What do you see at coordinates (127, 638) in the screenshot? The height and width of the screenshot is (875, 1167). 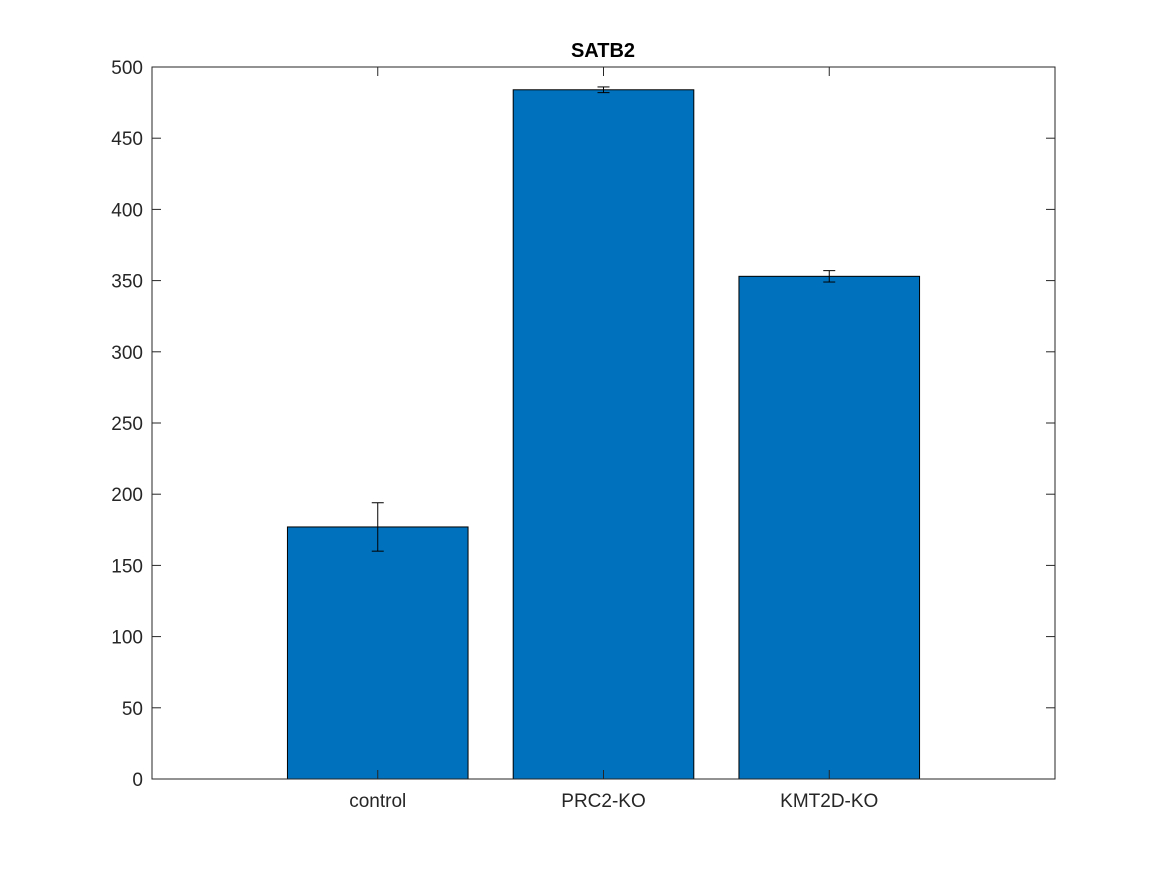 I see `y-tick-label: 100` at bounding box center [127, 638].